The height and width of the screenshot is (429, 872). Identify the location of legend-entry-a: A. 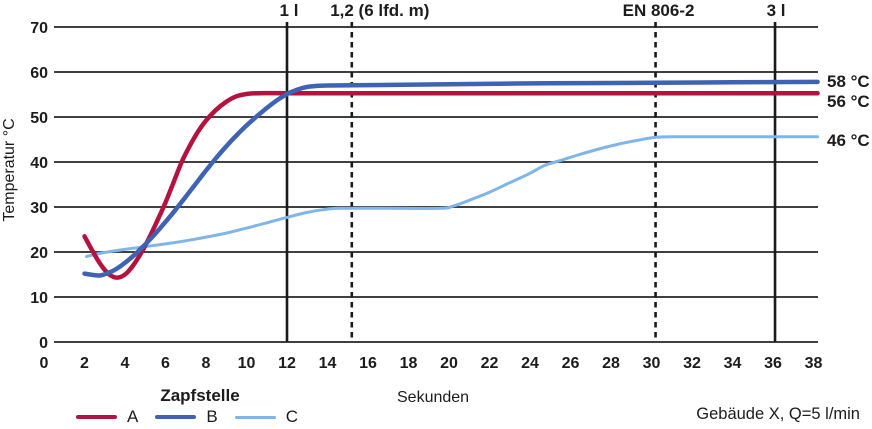
(107, 417).